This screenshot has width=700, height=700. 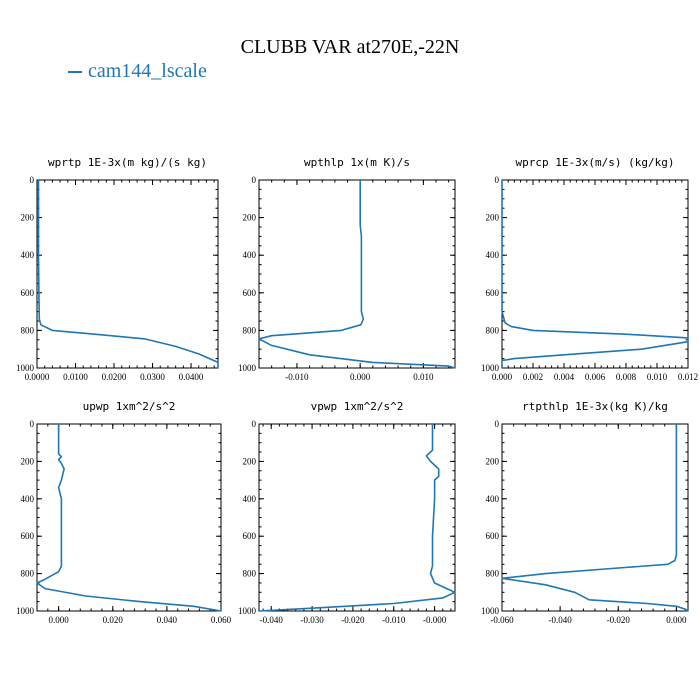 I want to click on x-tick-label: 0.012, so click(x=688, y=377).